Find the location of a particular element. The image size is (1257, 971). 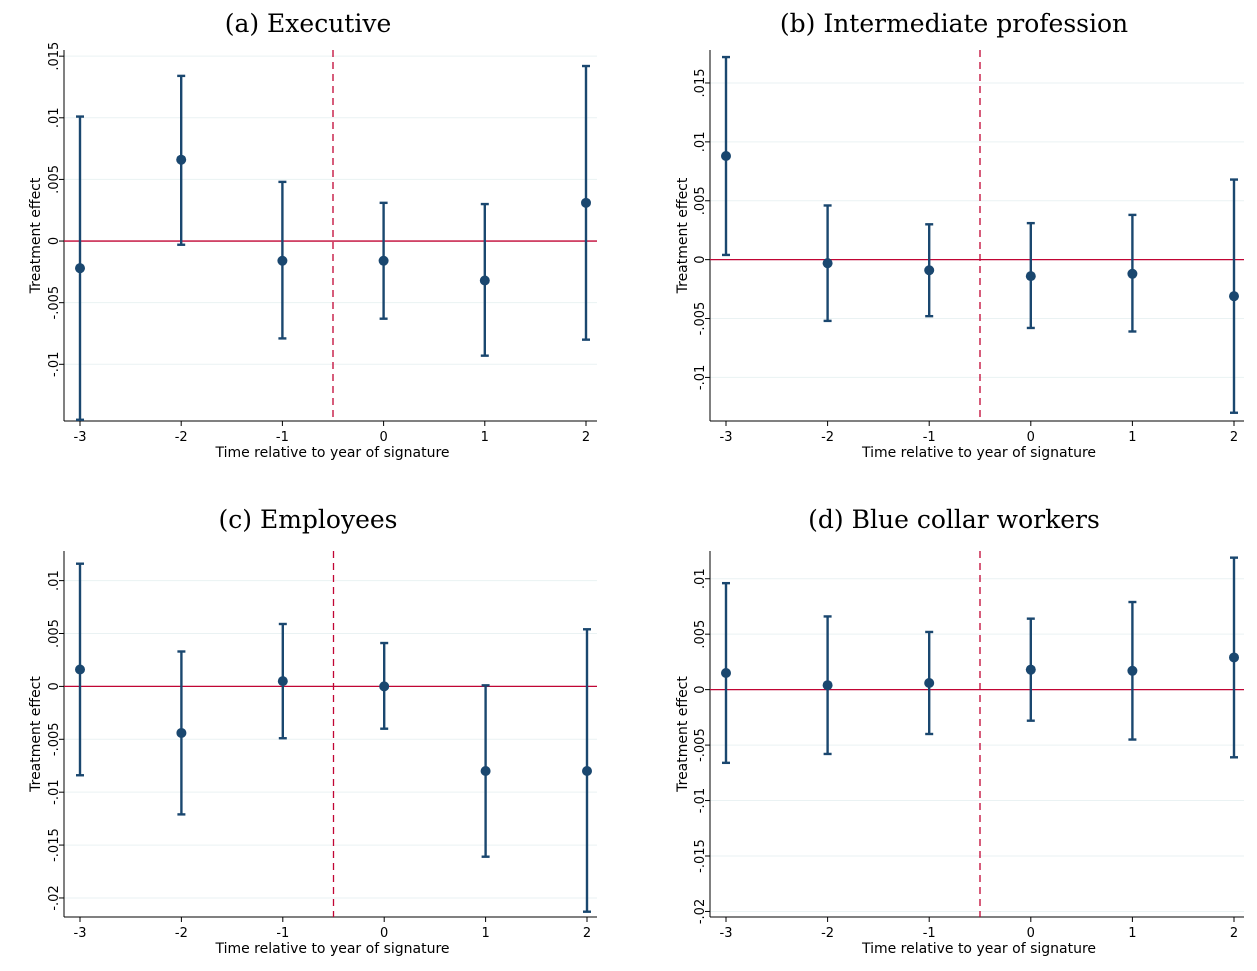

panel-title: (d) Blue collar workers is located at coordinates (954, 519).